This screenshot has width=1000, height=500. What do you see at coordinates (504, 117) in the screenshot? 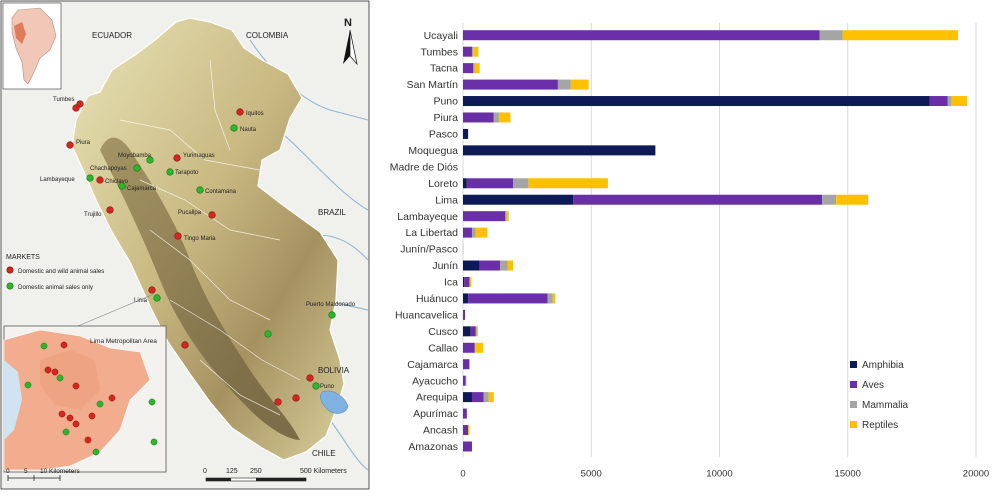
I see `bar-piura-reptiles` at bounding box center [504, 117].